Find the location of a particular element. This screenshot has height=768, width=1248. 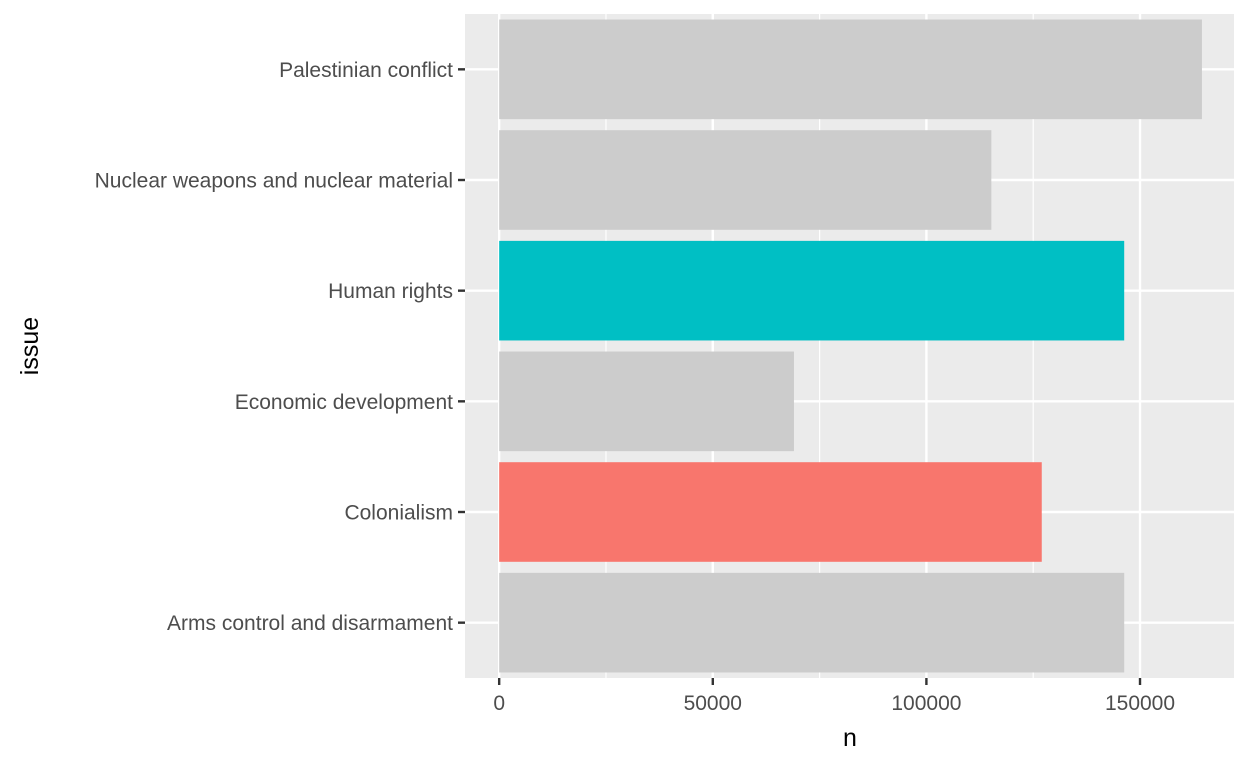

x-axis-title: n is located at coordinates (850, 738).